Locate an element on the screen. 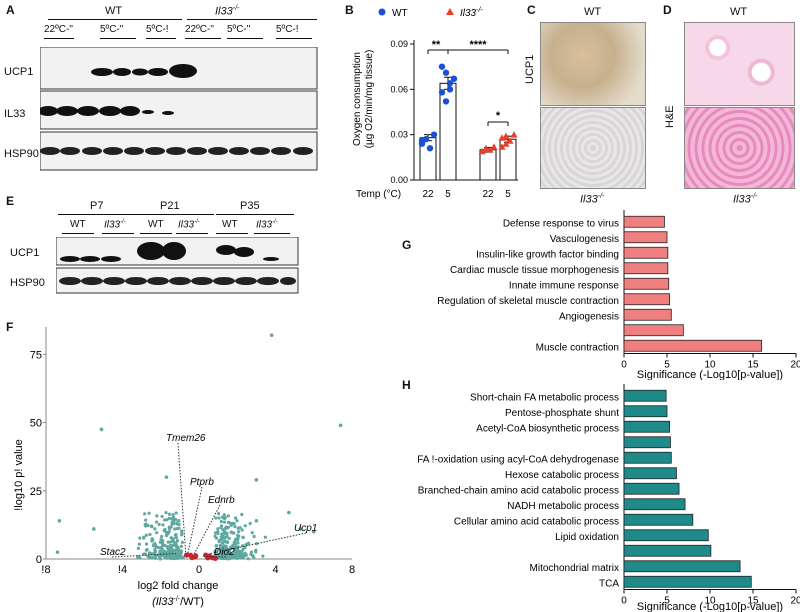 Image resolution: width=800 pixels, height=612 pixels. panel-d-ko-image is located at coordinates (739, 148).